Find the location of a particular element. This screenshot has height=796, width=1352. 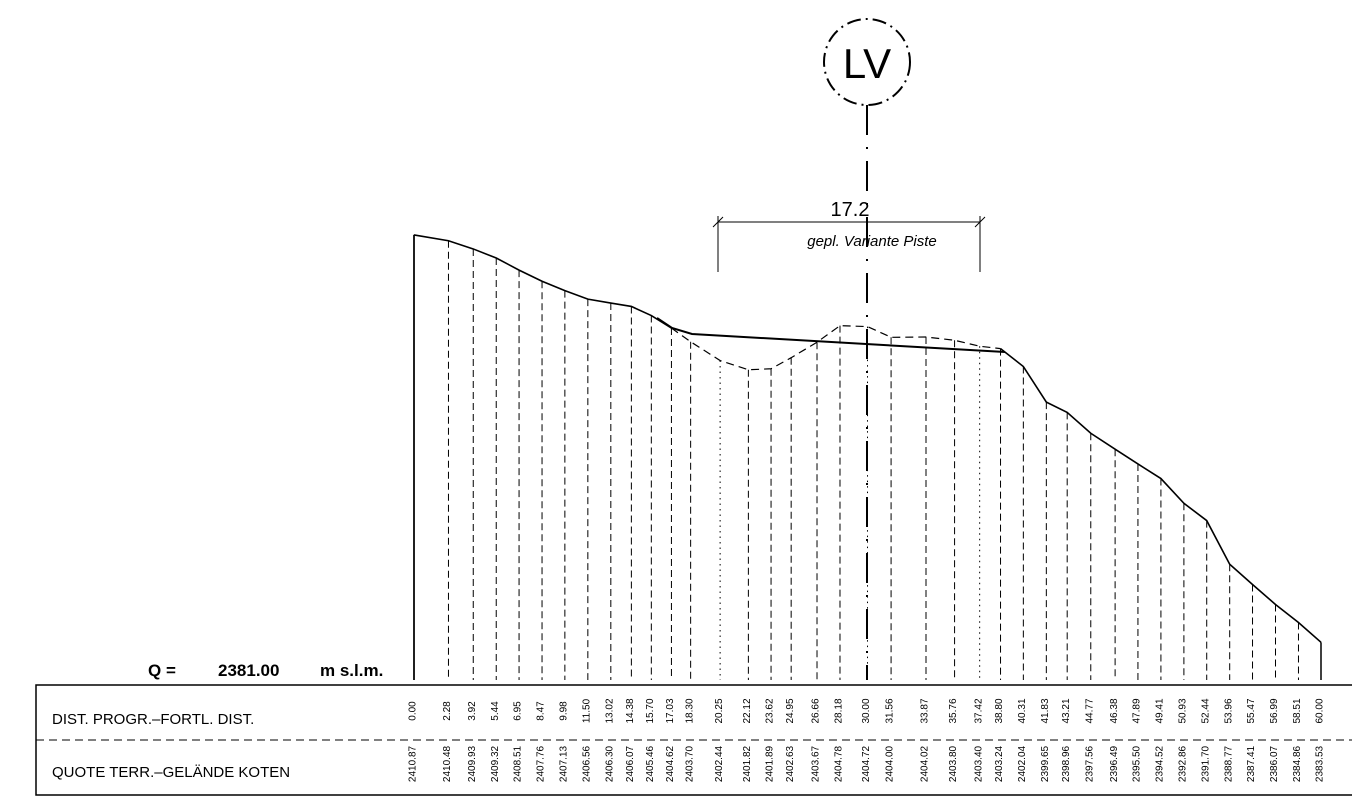

distance-label: 33.87 is located at coordinates (925, 710).